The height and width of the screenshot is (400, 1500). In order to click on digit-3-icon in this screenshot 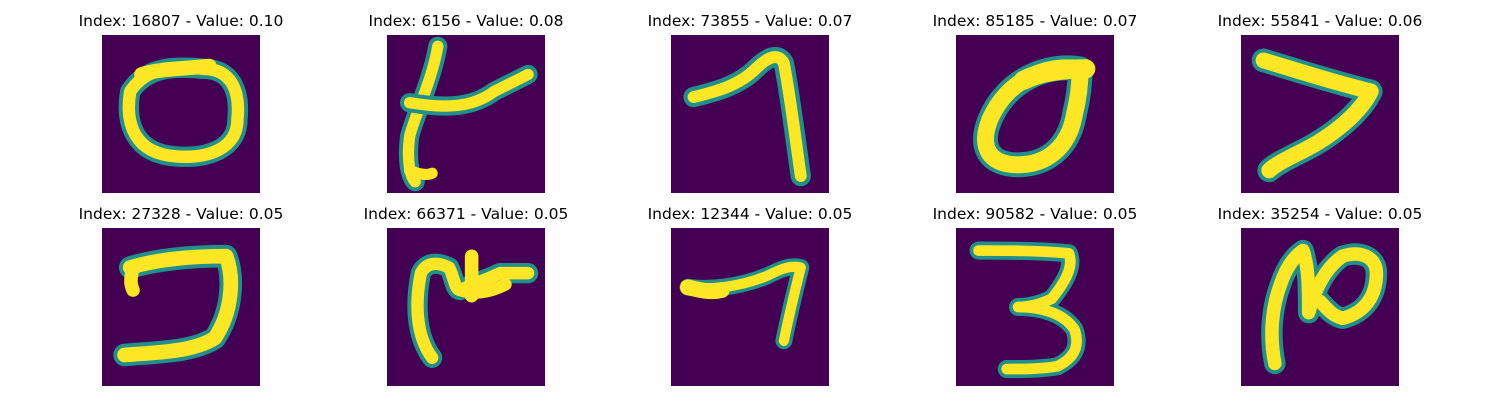, I will do `click(1035, 307)`.